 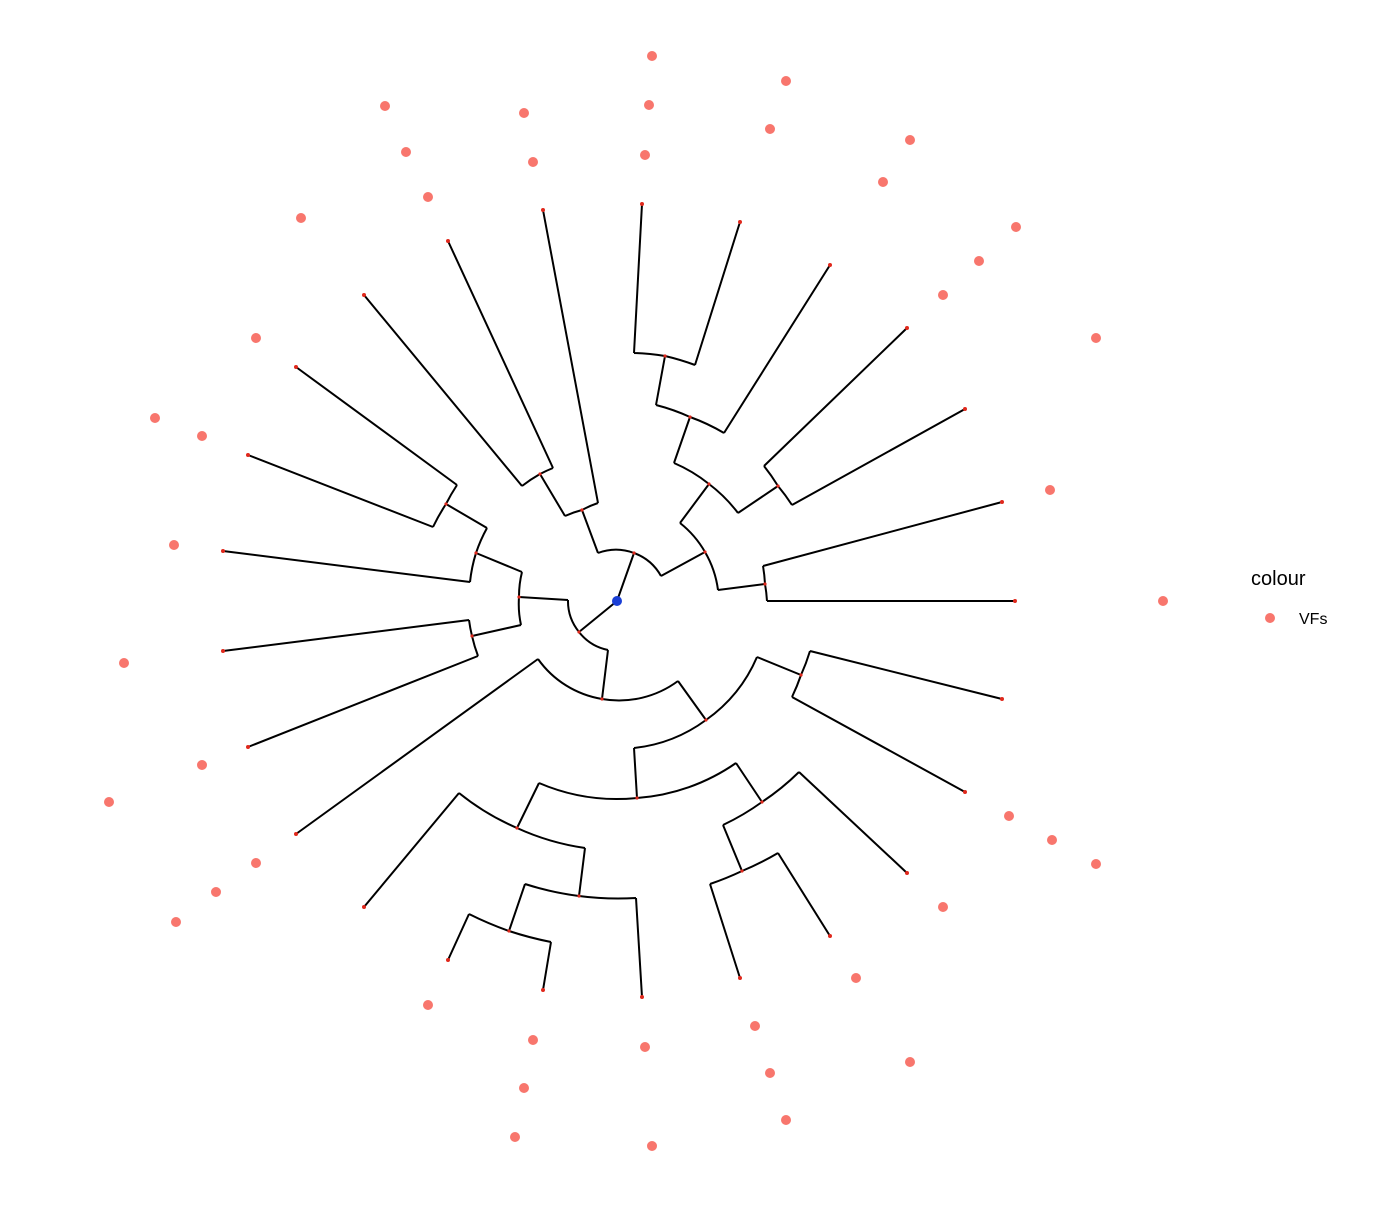 What do you see at coordinates (1278, 579) in the screenshot?
I see `legend-title: colour` at bounding box center [1278, 579].